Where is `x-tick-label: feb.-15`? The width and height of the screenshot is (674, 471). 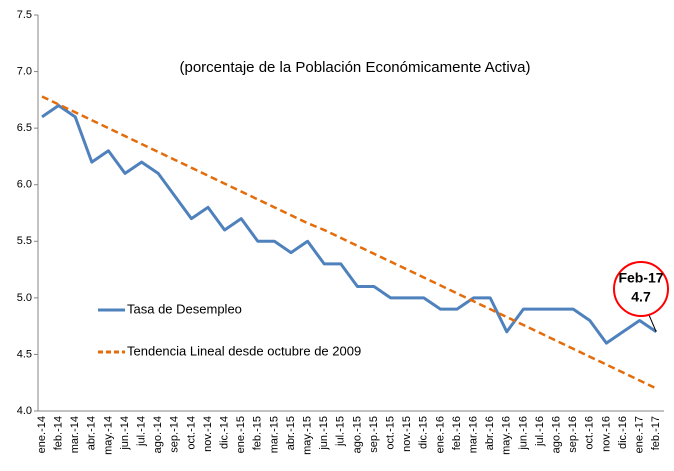 x-tick-label: feb.-15 is located at coordinates (258, 433).